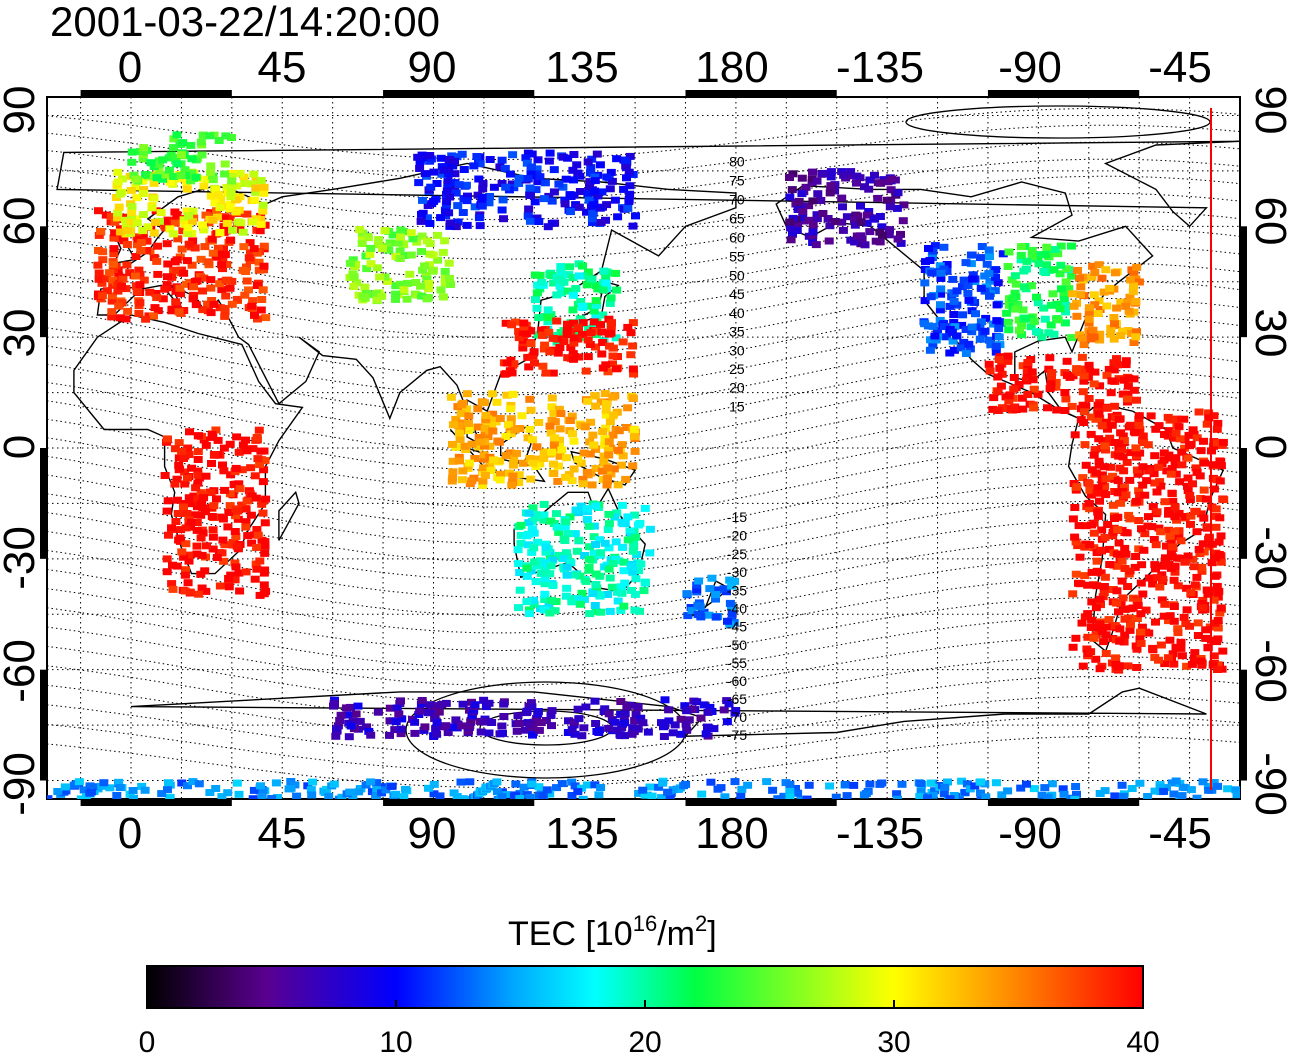  What do you see at coordinates (737, 256) in the screenshot?
I see `contour-label: 55` at bounding box center [737, 256].